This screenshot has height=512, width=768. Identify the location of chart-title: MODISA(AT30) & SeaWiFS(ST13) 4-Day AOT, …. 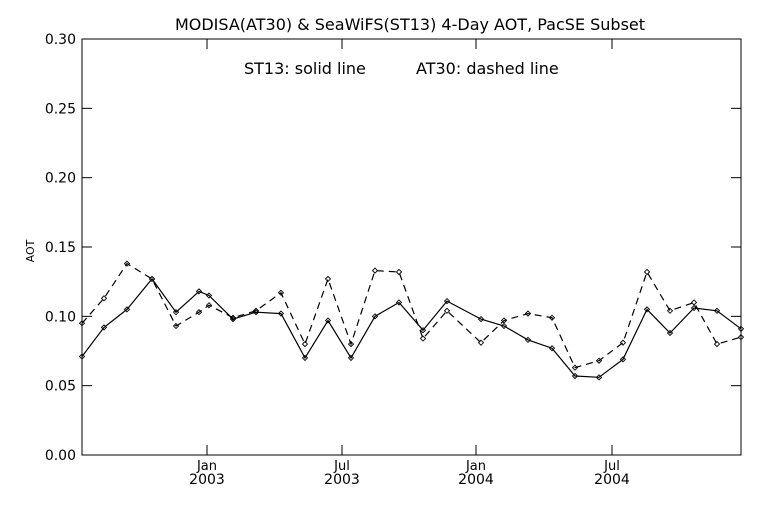
(410, 24).